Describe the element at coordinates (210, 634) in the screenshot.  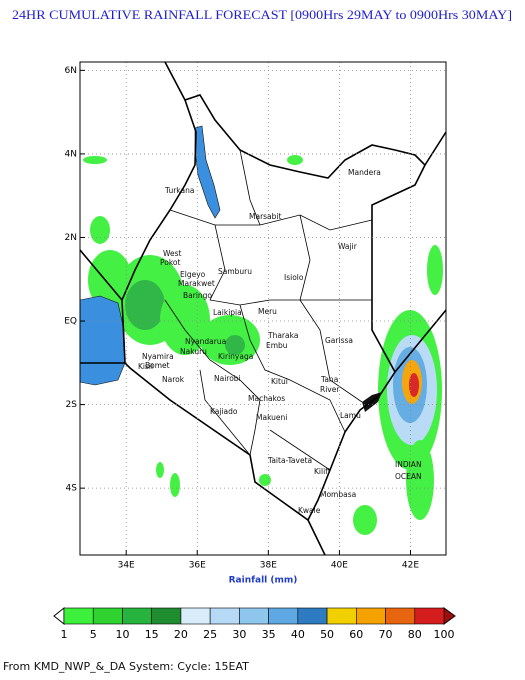
I see `colorbar-tick-label: 25` at that location.